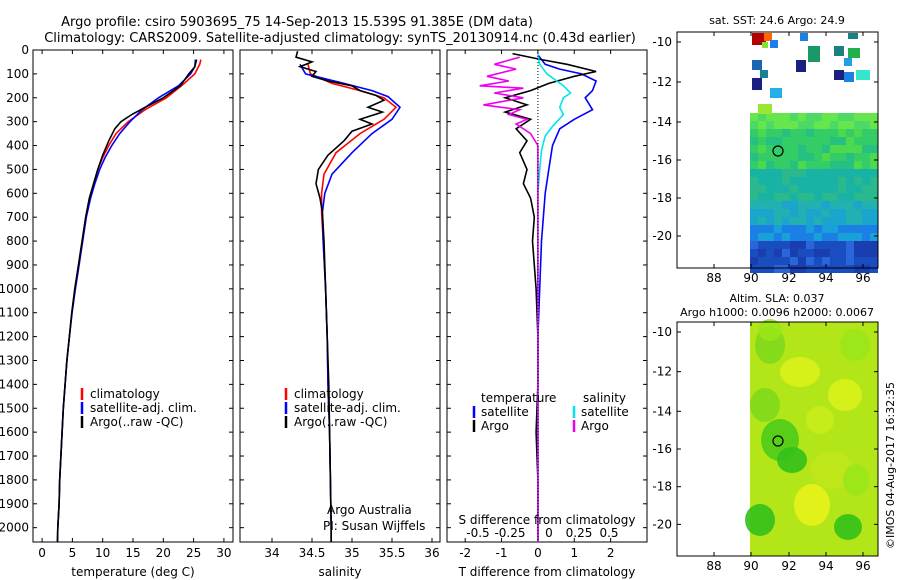 This screenshot has width=900, height=580. Describe the element at coordinates (14, 480) in the screenshot. I see `y-tick-label: 1800` at that location.